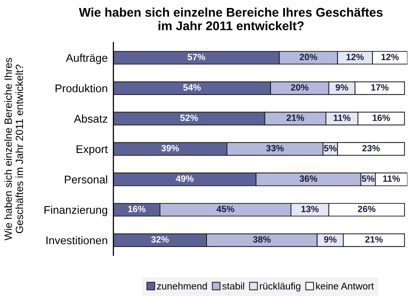 This screenshot has width=420, height=304. Describe the element at coordinates (76, 211) in the screenshot. I see `y-tick-label: Finanzierung` at that location.